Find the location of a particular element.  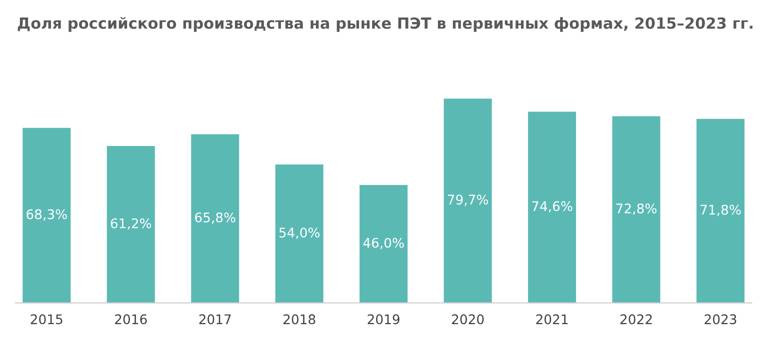

data-label: 68,3% is located at coordinates (46, 215).